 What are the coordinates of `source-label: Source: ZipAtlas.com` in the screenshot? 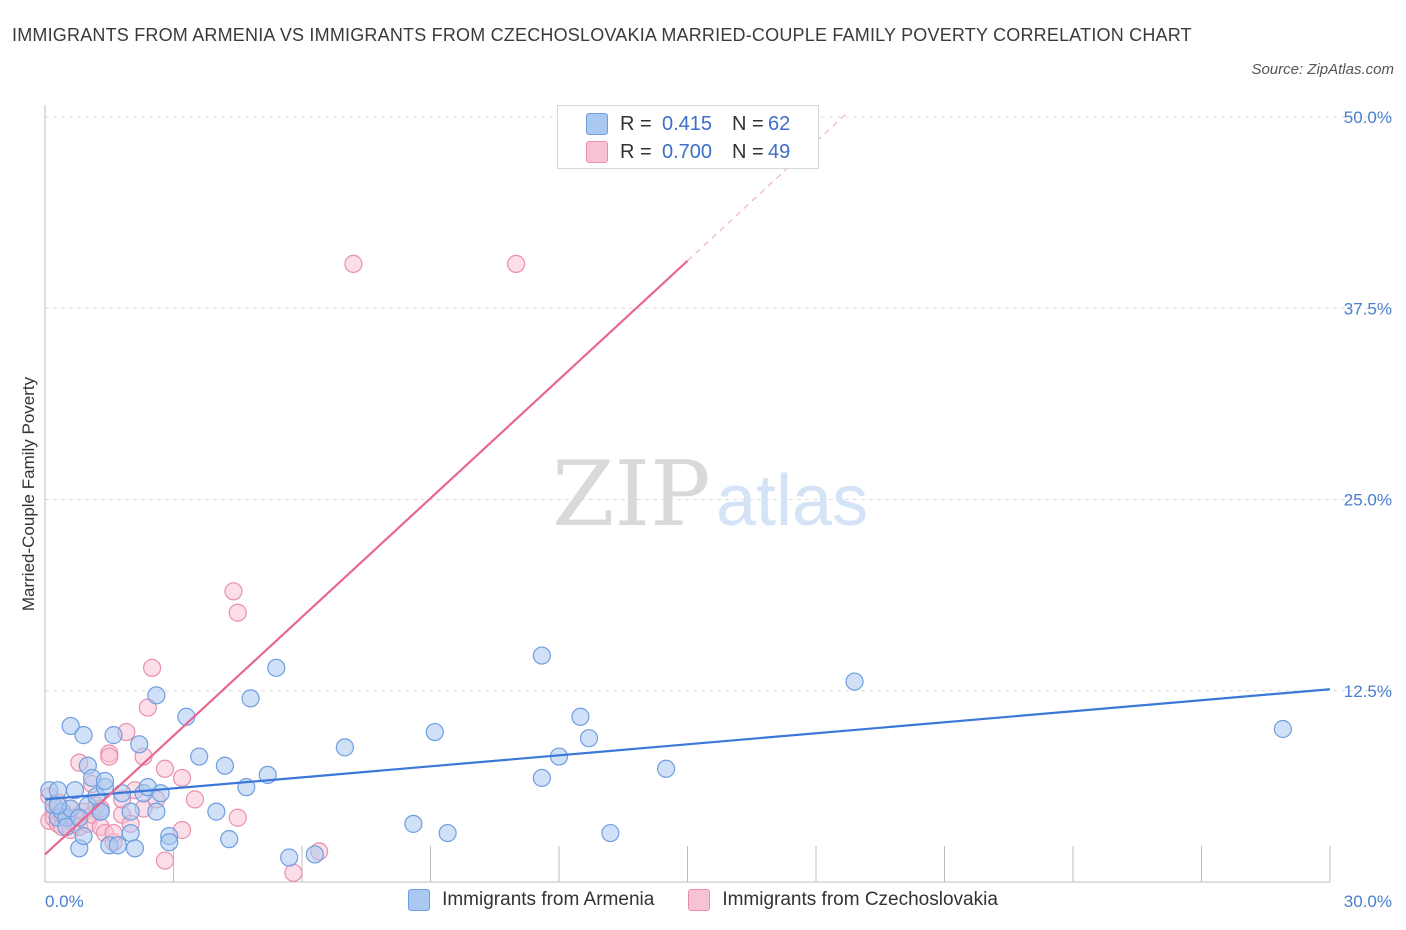 It's located at (1322, 69).